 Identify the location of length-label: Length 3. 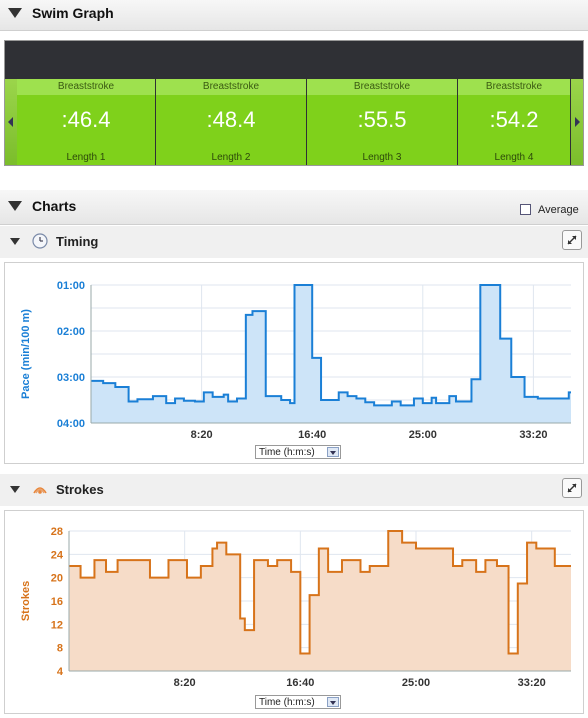
(382, 157).